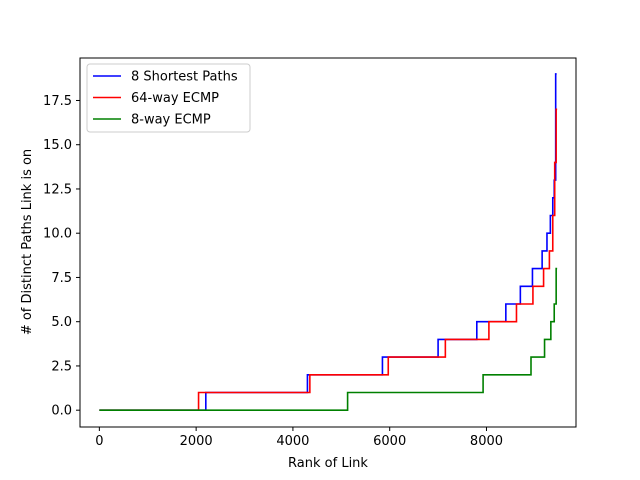 This screenshot has width=640, height=480. What do you see at coordinates (292, 441) in the screenshot?
I see `x-tick-label: 4000` at bounding box center [292, 441].